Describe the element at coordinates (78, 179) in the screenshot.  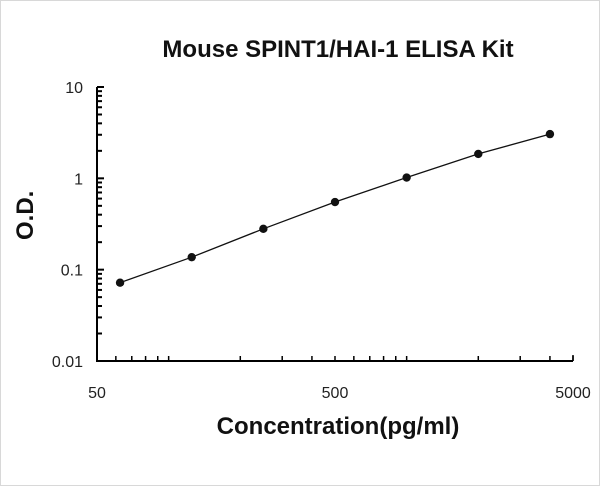
I see `y-tick-label: 1` at that location.